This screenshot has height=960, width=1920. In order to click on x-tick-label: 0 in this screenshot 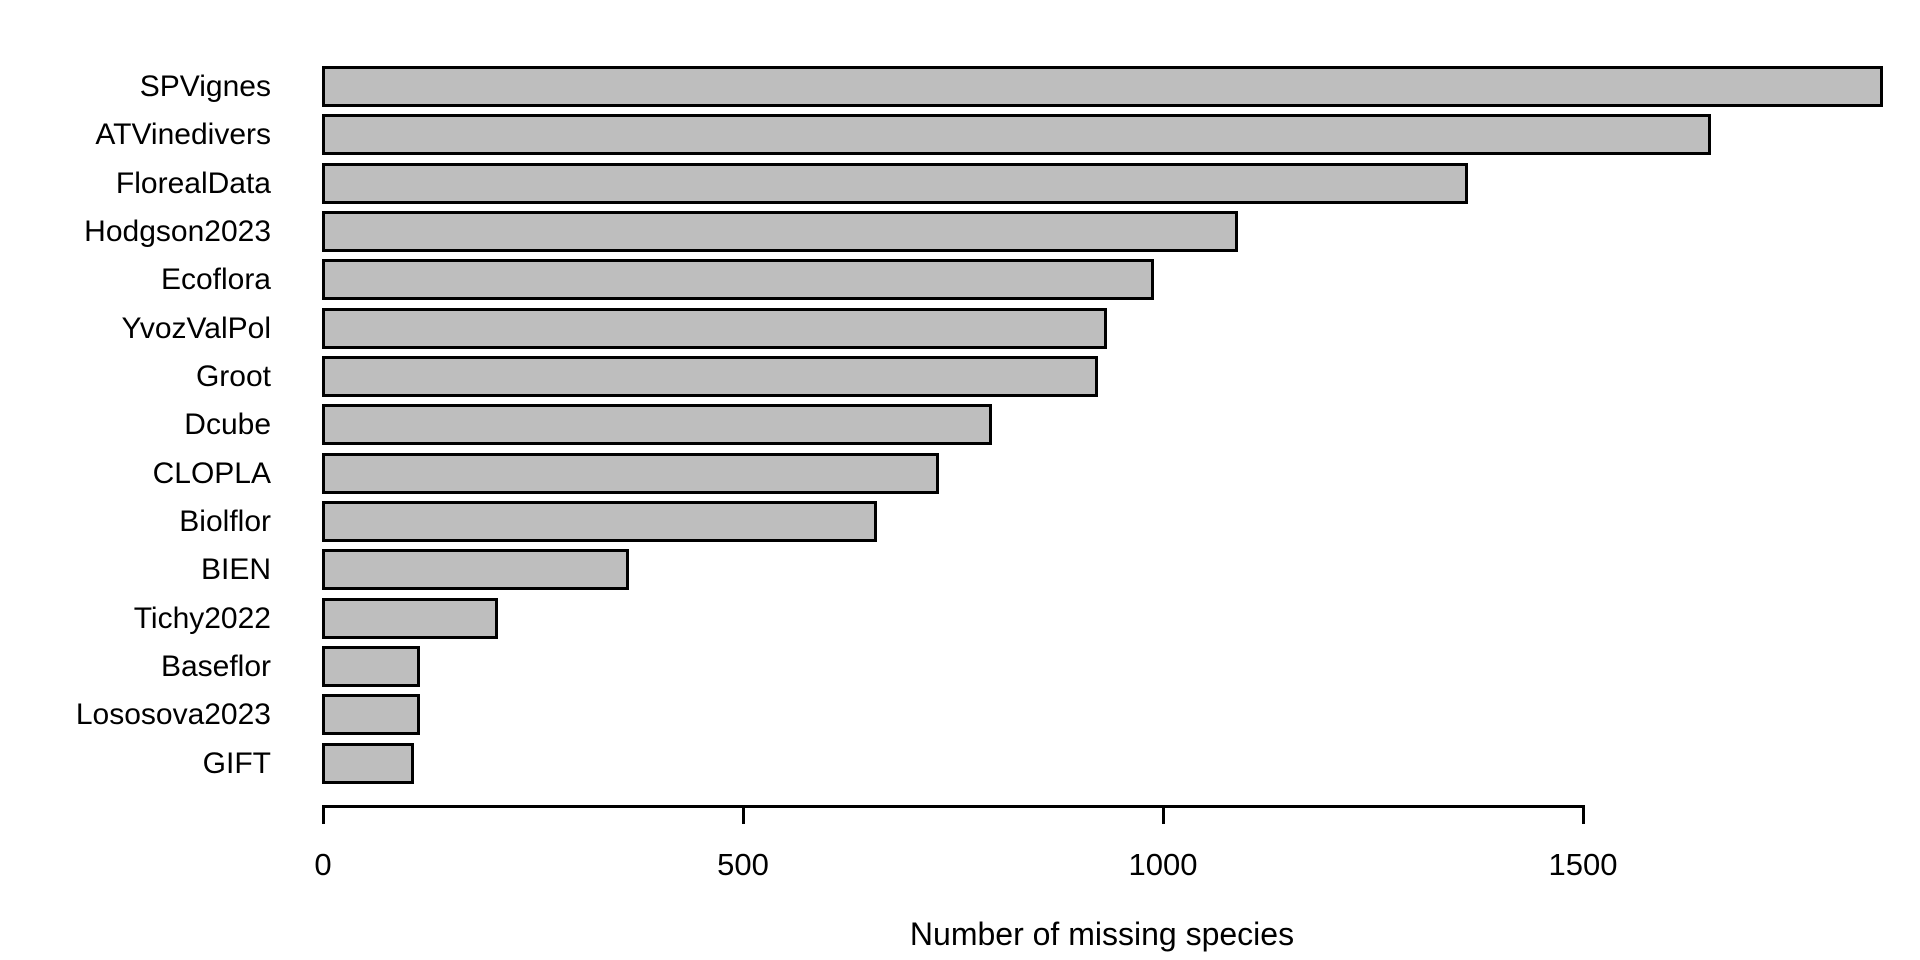, I will do `click(323, 864)`.